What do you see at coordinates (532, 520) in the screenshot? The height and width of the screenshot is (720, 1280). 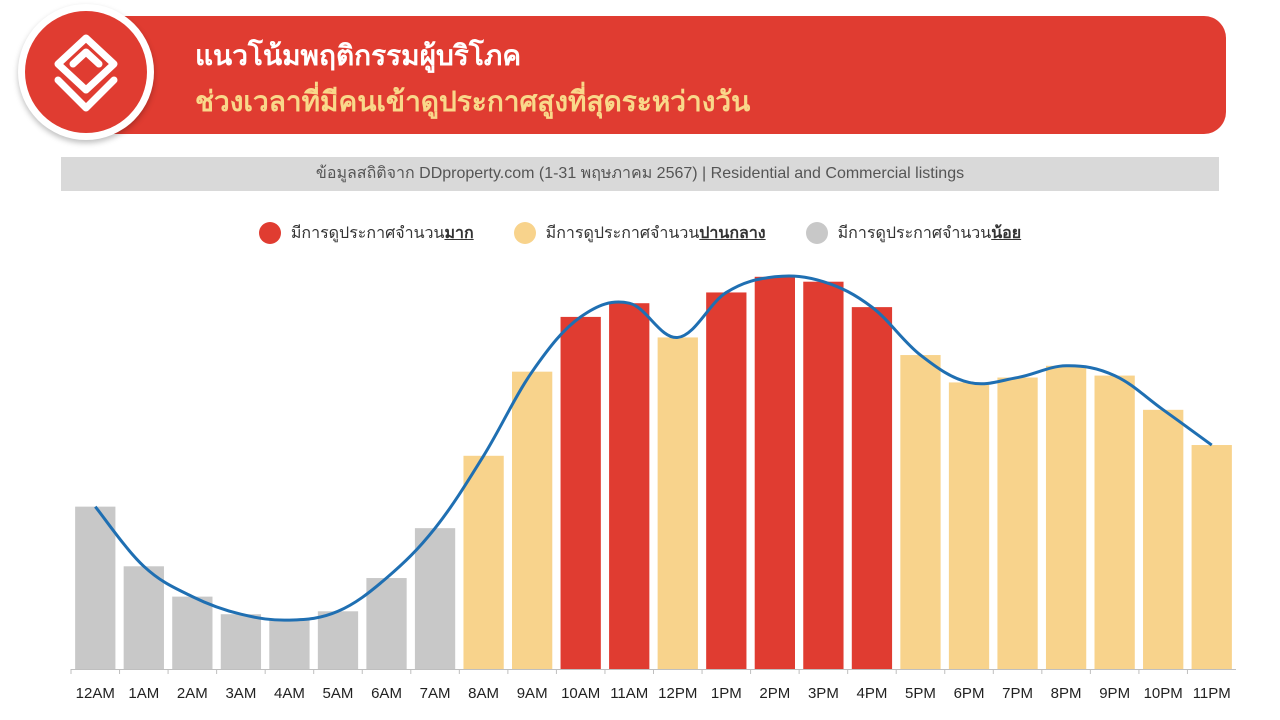 I see `bar-9am` at bounding box center [532, 520].